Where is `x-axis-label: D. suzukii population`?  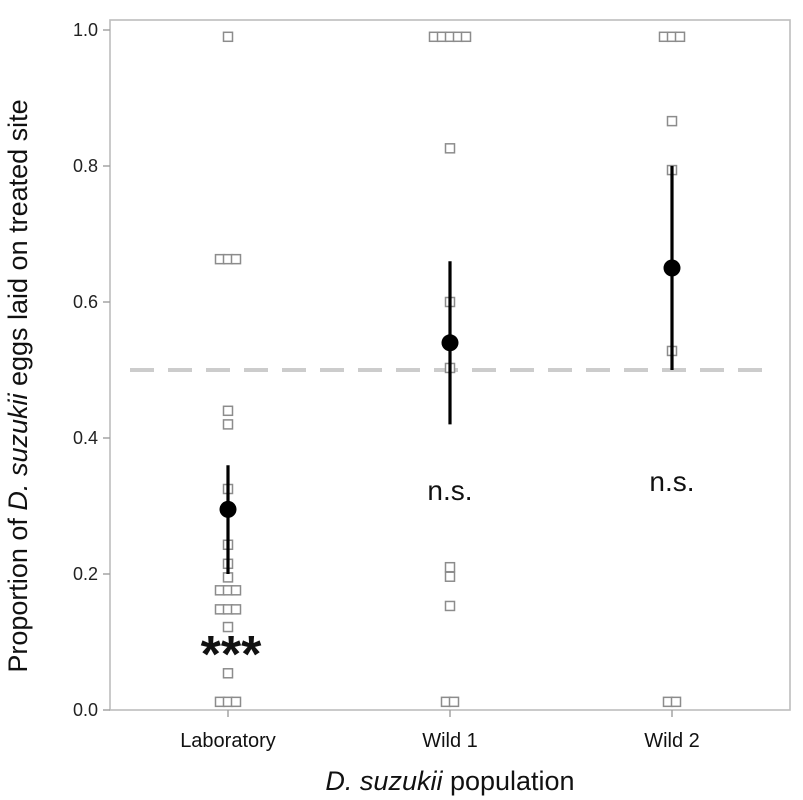
x-axis-label: D. suzukii population is located at coordinates (449, 781).